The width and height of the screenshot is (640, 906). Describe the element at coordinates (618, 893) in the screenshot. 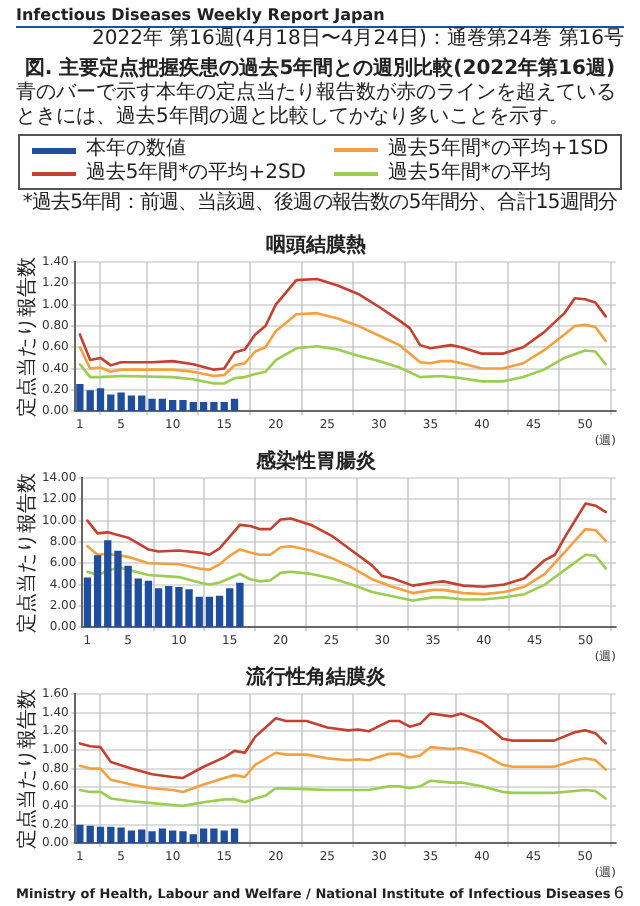

I see `text: 6` at that location.